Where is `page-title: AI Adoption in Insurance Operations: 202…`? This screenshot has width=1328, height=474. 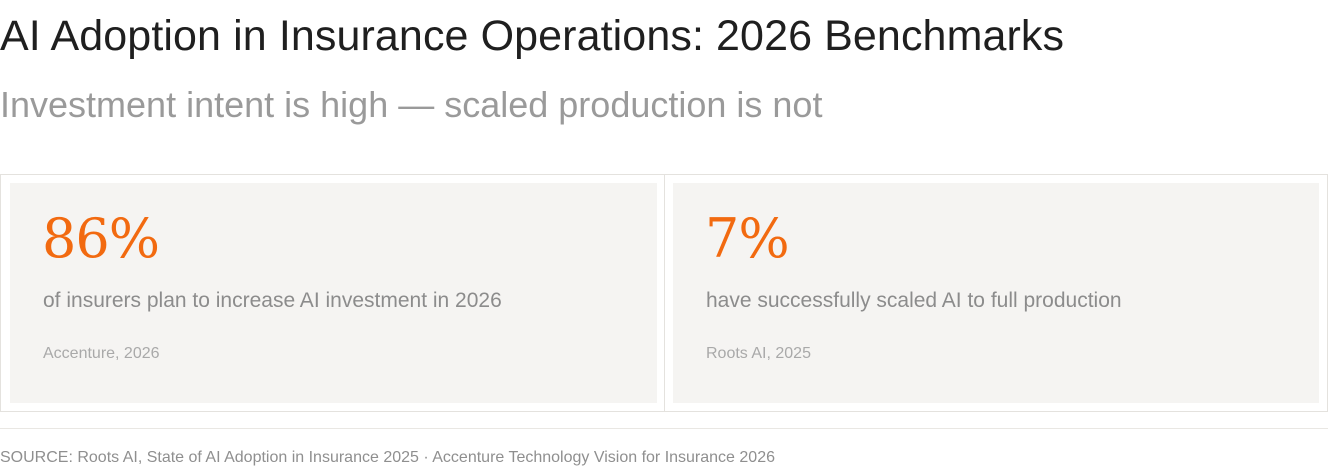 page-title: AI Adoption in Insurance Operations: 202… is located at coordinates (532, 36).